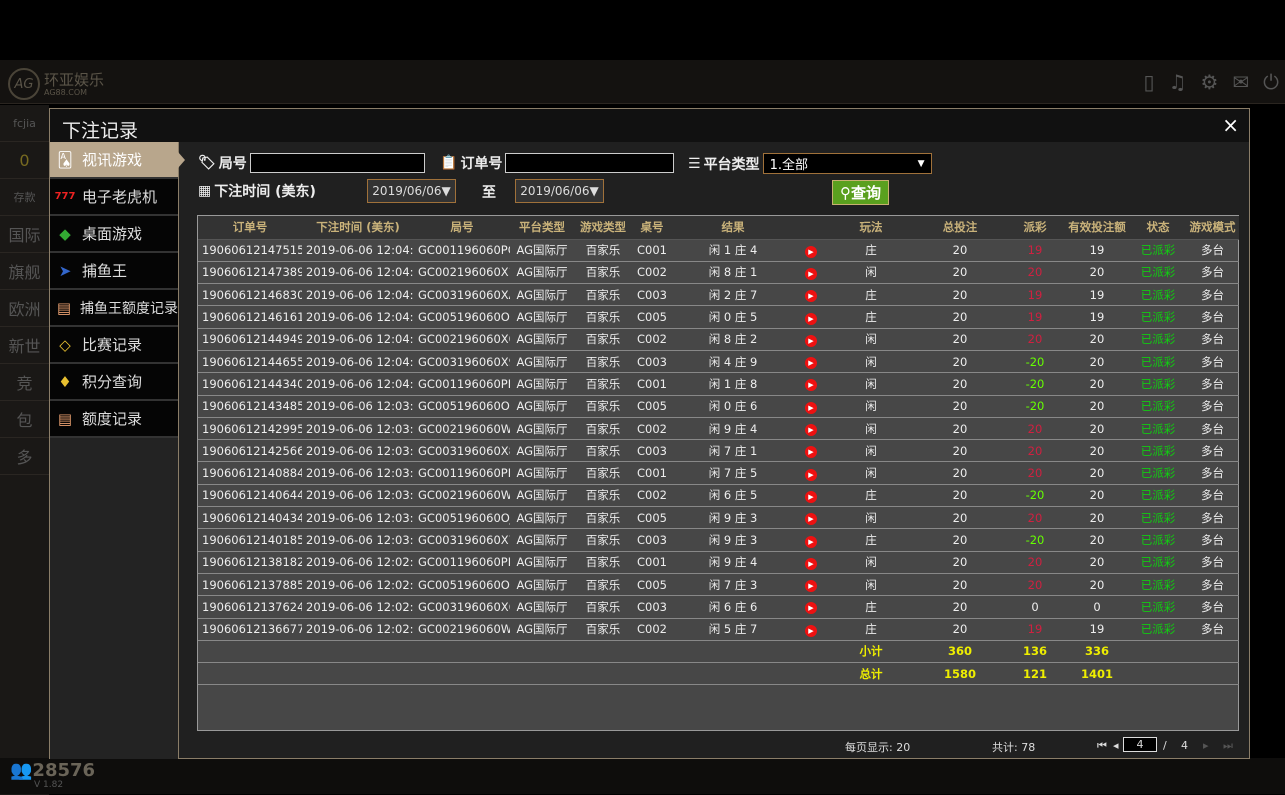 The height and width of the screenshot is (795, 1285). Describe the element at coordinates (250, 339) in the screenshot. I see `table-cell: 190606121449497` at that location.